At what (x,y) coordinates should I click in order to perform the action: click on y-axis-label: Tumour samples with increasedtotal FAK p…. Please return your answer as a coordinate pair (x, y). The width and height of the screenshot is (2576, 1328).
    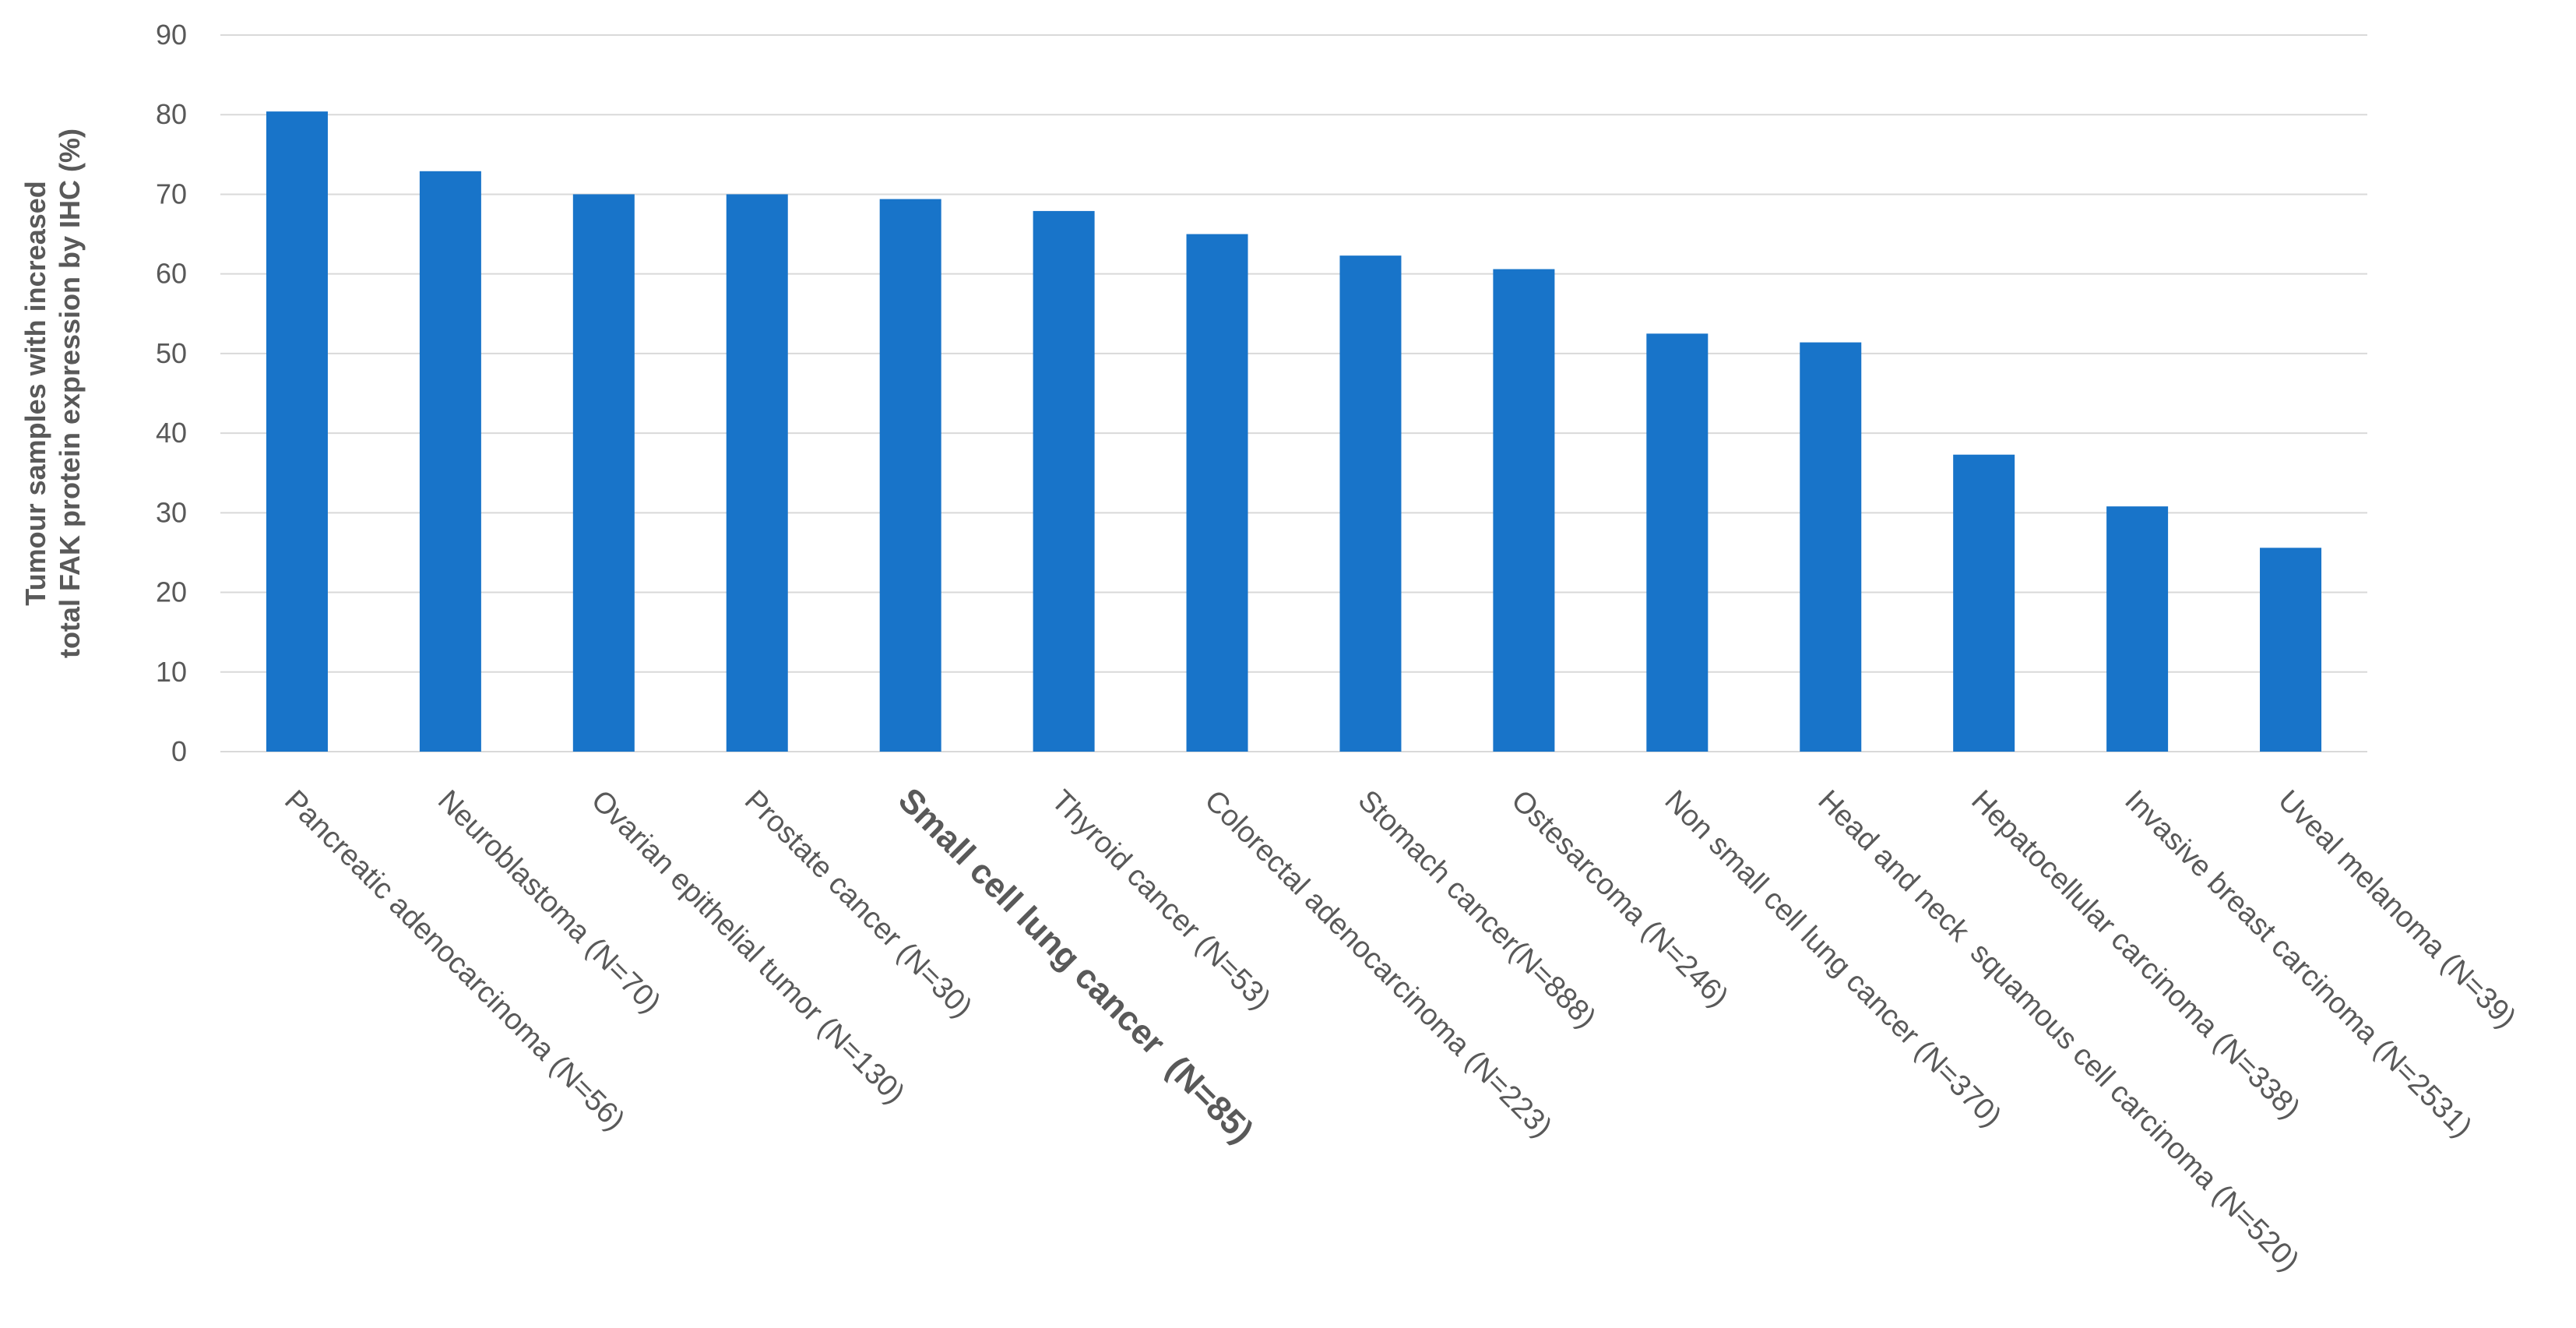
    Looking at the image, I should click on (52, 394).